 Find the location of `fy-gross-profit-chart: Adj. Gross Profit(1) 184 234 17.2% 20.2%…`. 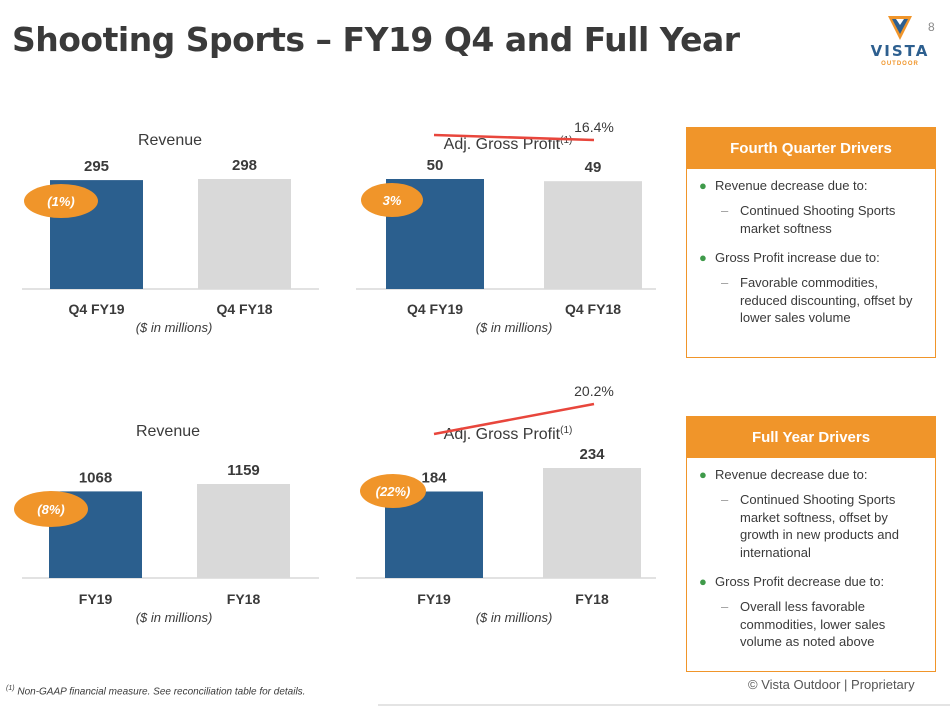

fy-gross-profit-chart: Adj. Gross Profit(1) 184 234 17.2% 20.2%… is located at coordinates (506, 504).